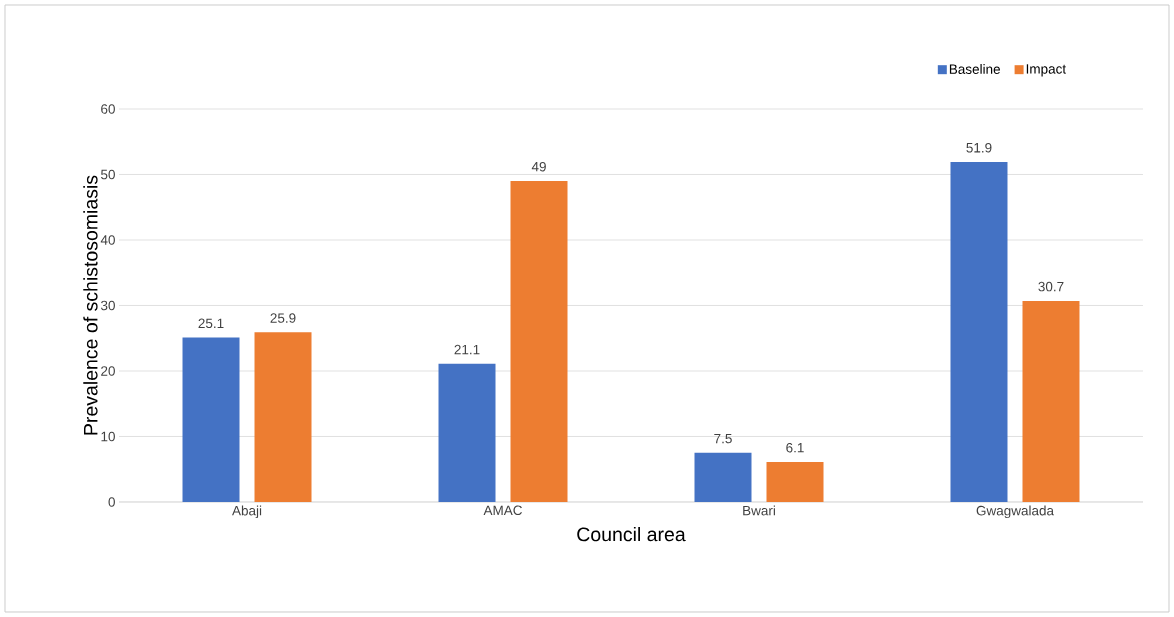 This screenshot has height=617, width=1174. I want to click on x-tick-label: AMAC, so click(502, 510).